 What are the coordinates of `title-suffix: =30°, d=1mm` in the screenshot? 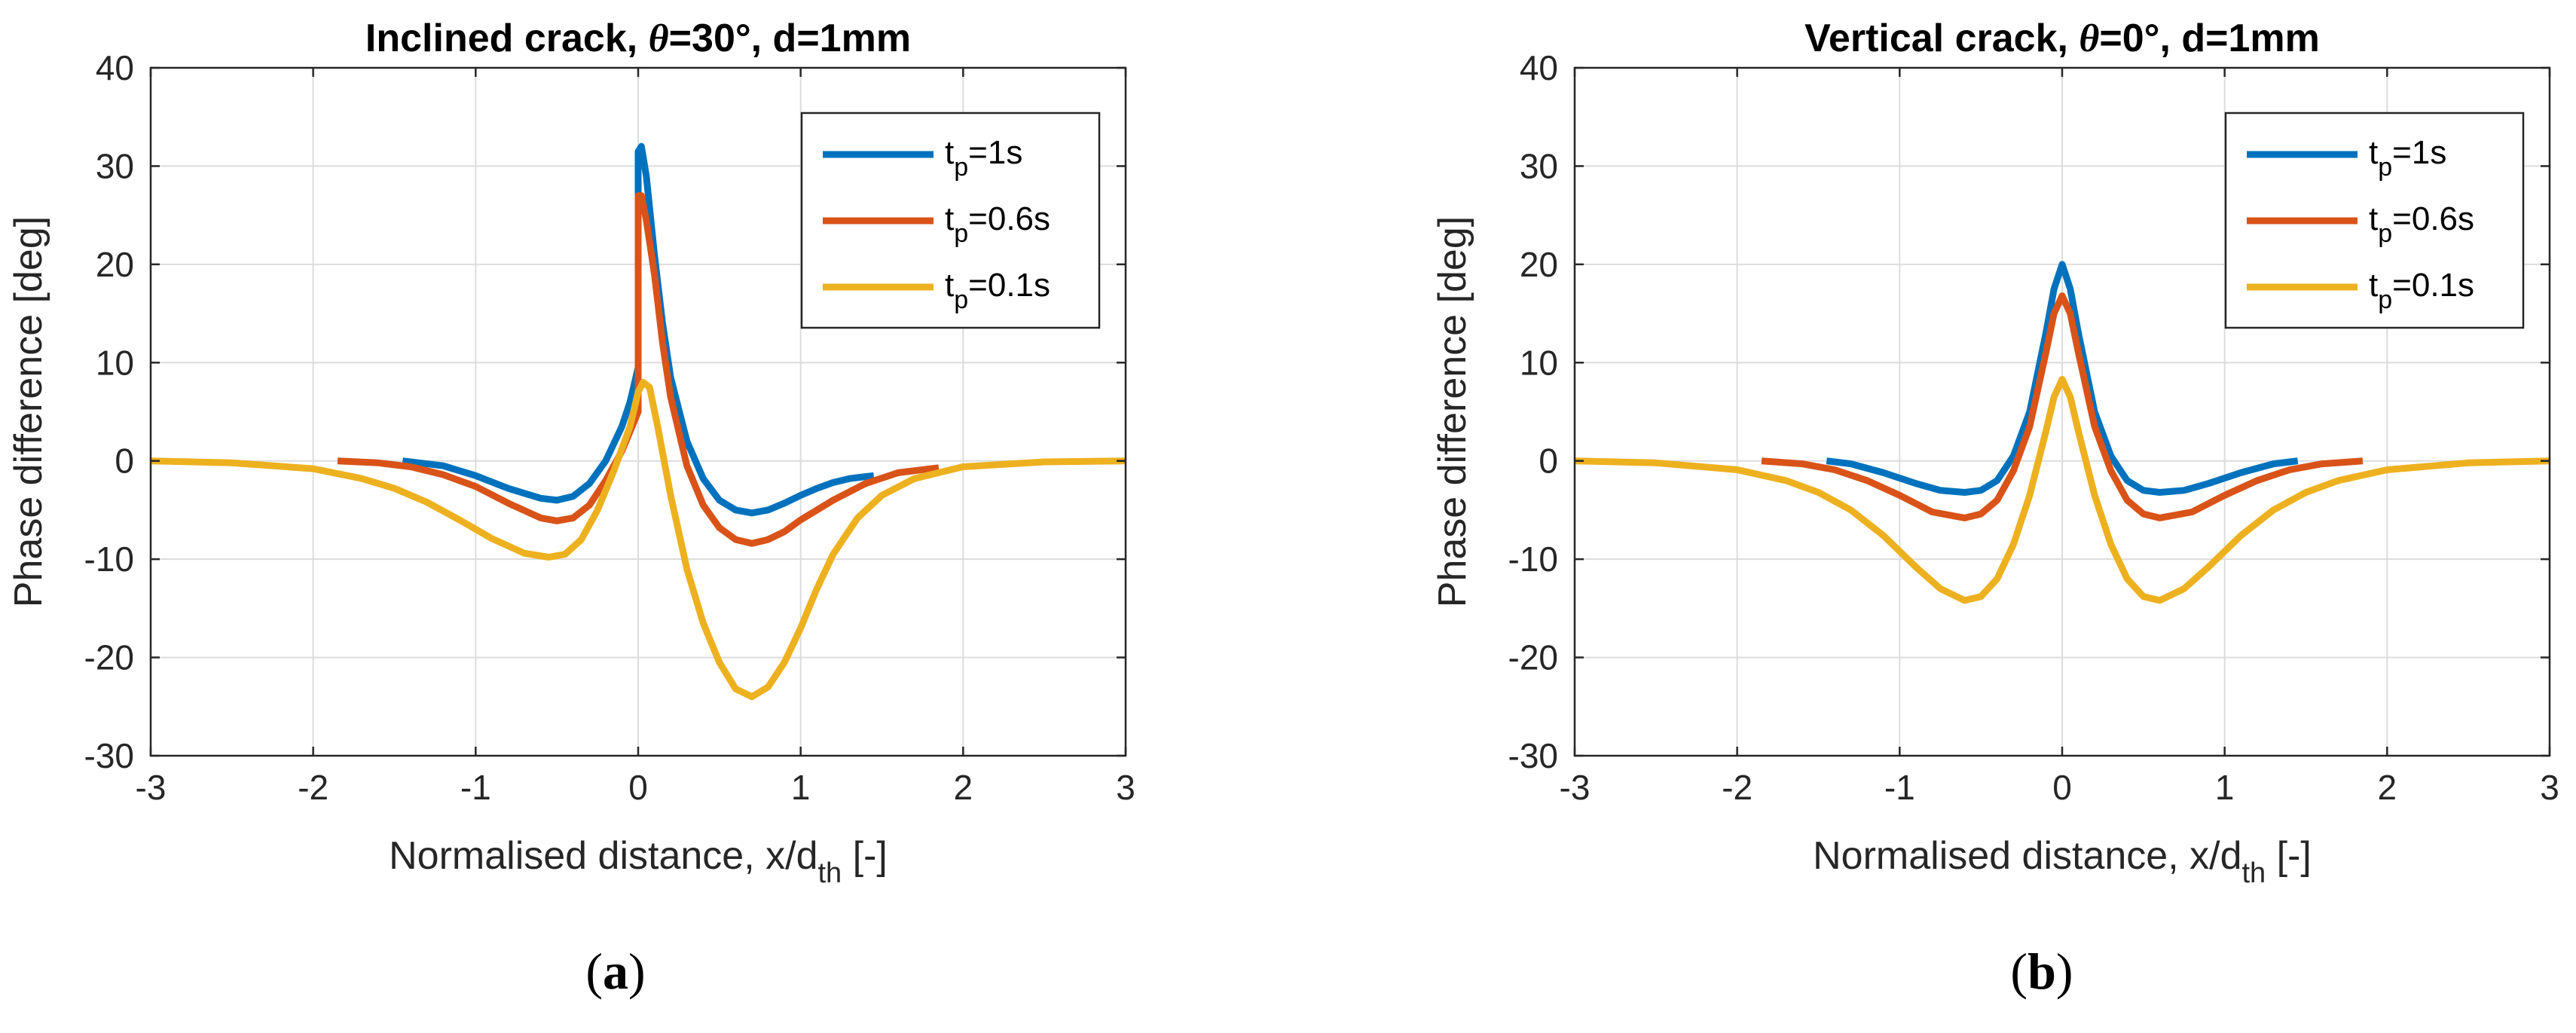 It's located at (790, 38).